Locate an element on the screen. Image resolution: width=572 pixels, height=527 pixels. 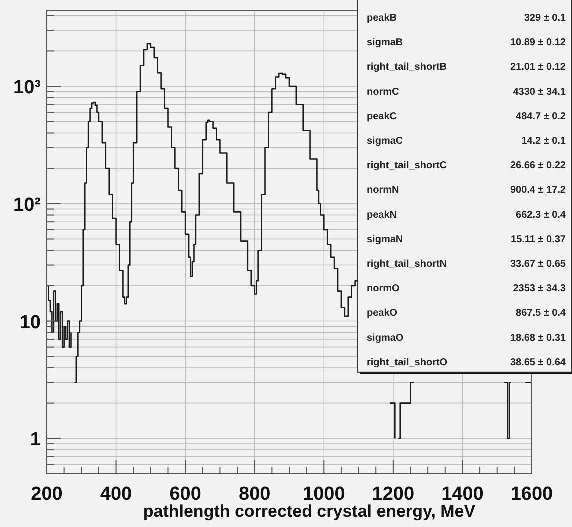
text: right_tail_shortN 33.67 ± 0.65 is located at coordinates (466, 264).